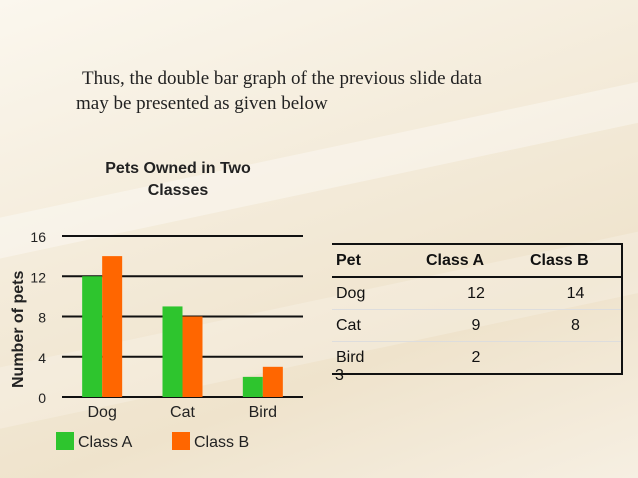  Describe the element at coordinates (252, 386) in the screenshot. I see `bar-class-a-bird` at that location.